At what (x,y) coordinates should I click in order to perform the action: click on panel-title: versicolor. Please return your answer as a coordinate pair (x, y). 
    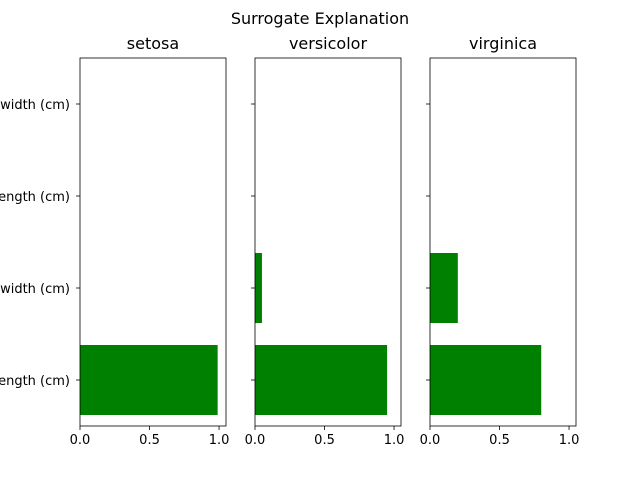
    Looking at the image, I should click on (328, 43).